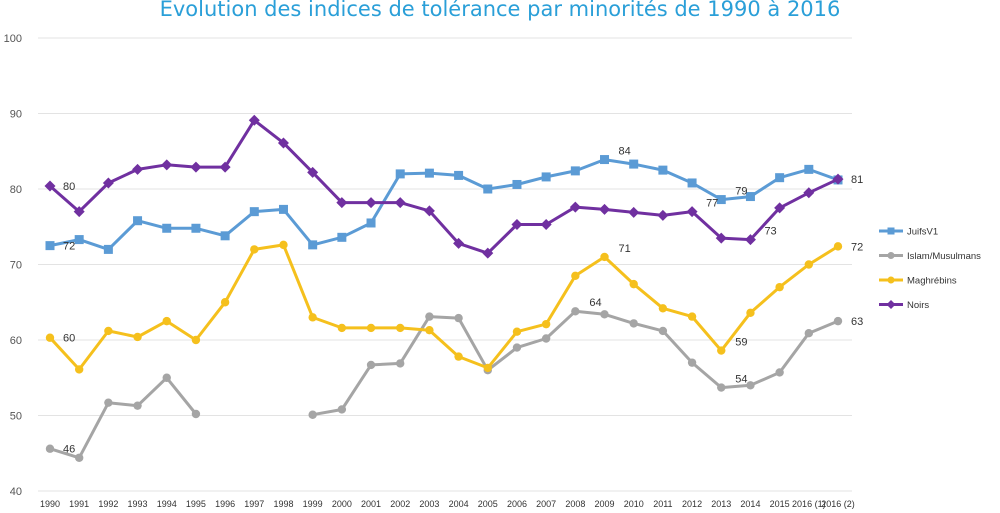  I want to click on legend-label: Maghrébins, so click(932, 281).